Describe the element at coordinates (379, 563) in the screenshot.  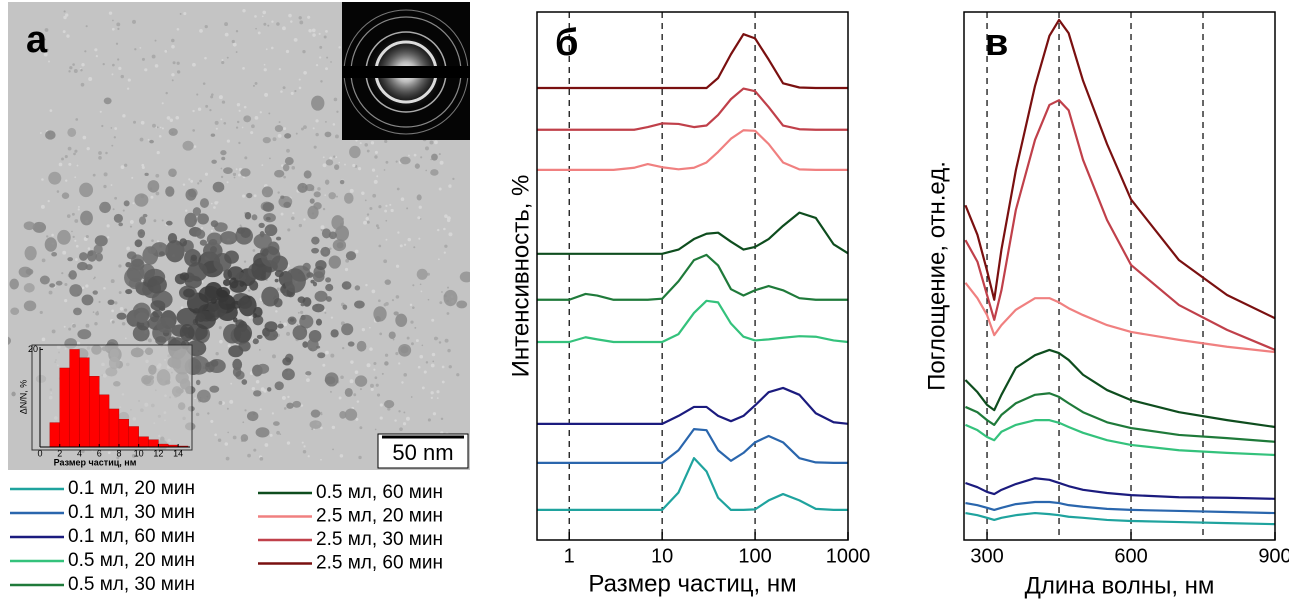
I see `legend-label: 2.5 мл, 60 мин` at that location.